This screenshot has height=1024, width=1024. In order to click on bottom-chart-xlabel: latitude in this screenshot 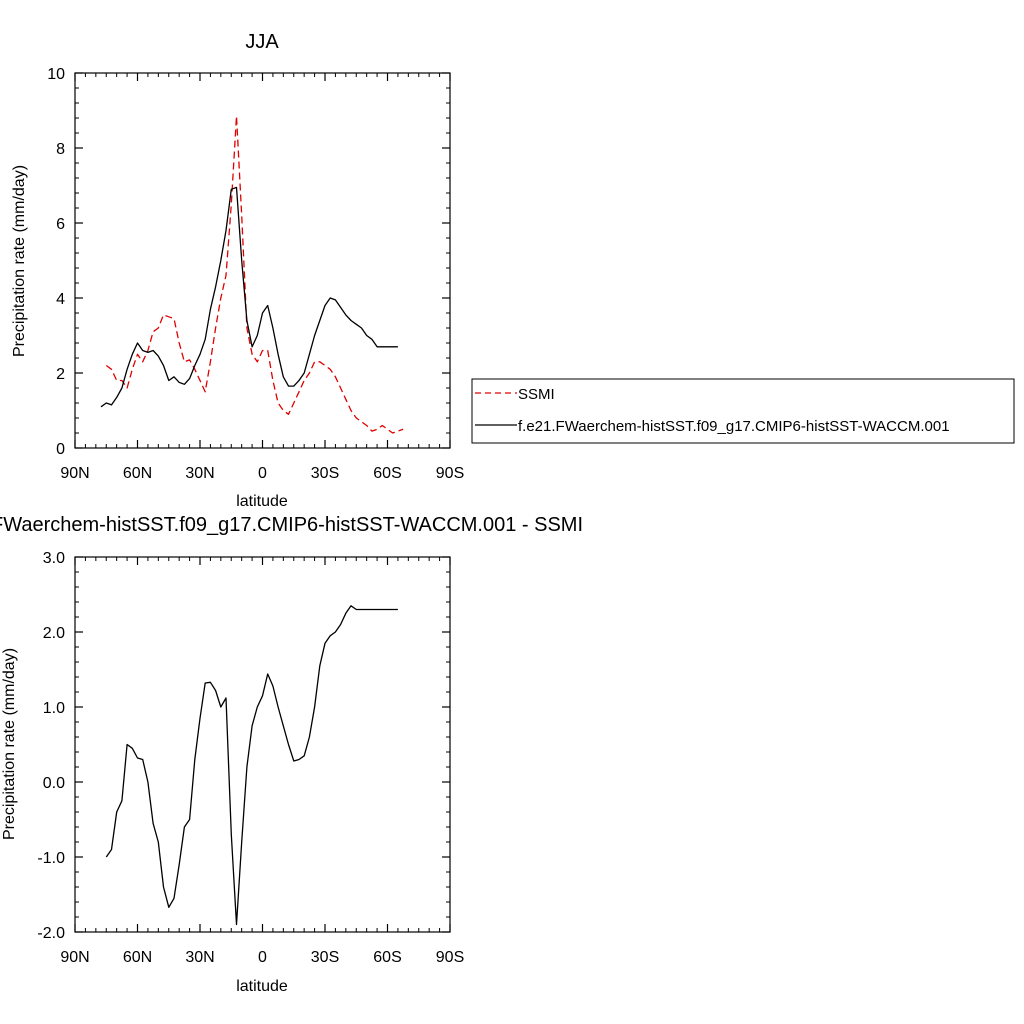, I will do `click(262, 986)`.